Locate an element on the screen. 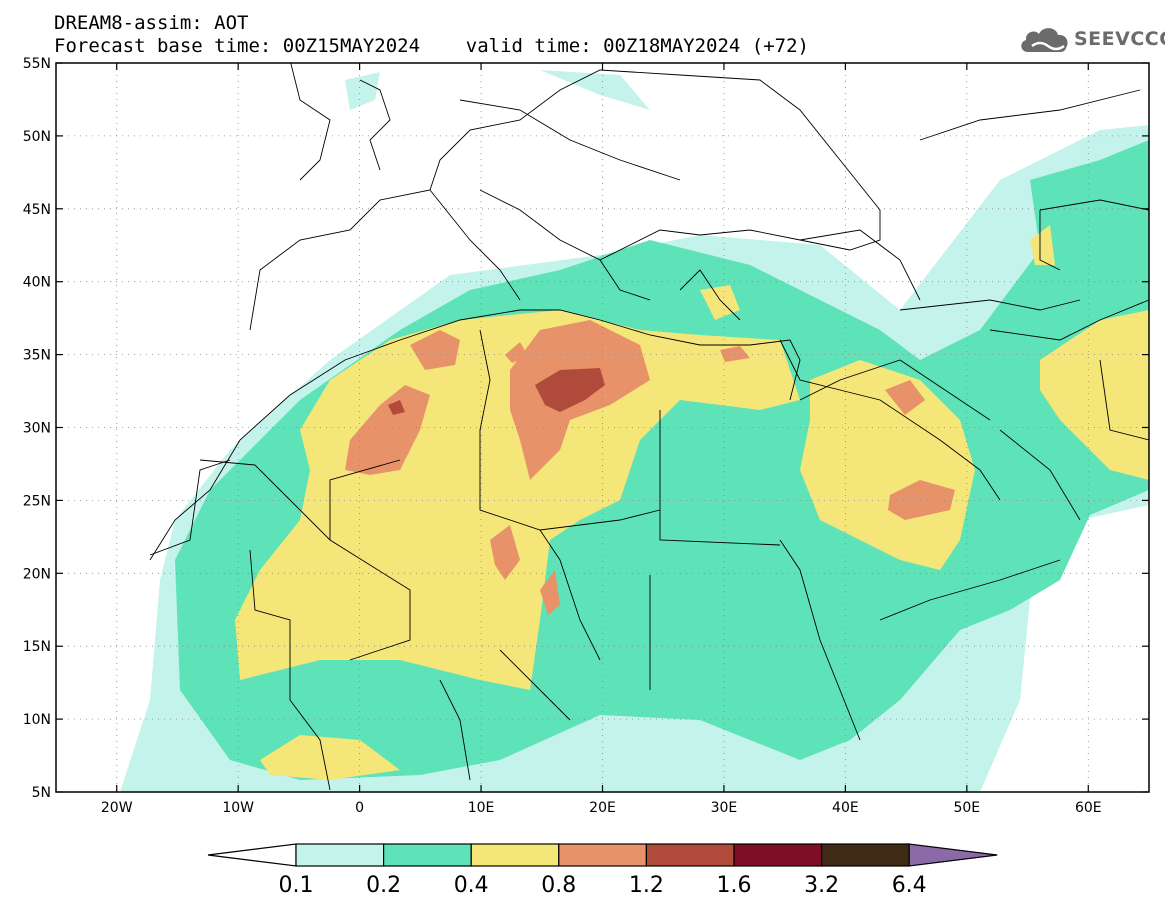 This screenshot has height=905, width=1165. lat-label: 35N is located at coordinates (37, 356).